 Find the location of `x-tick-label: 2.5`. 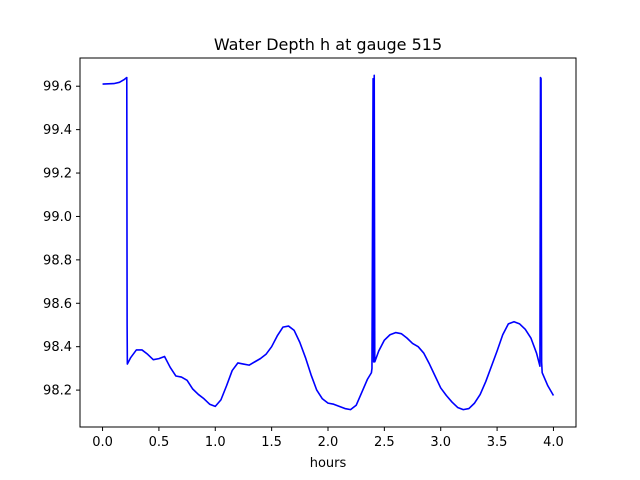

x-tick-label: 2.5 is located at coordinates (384, 442).